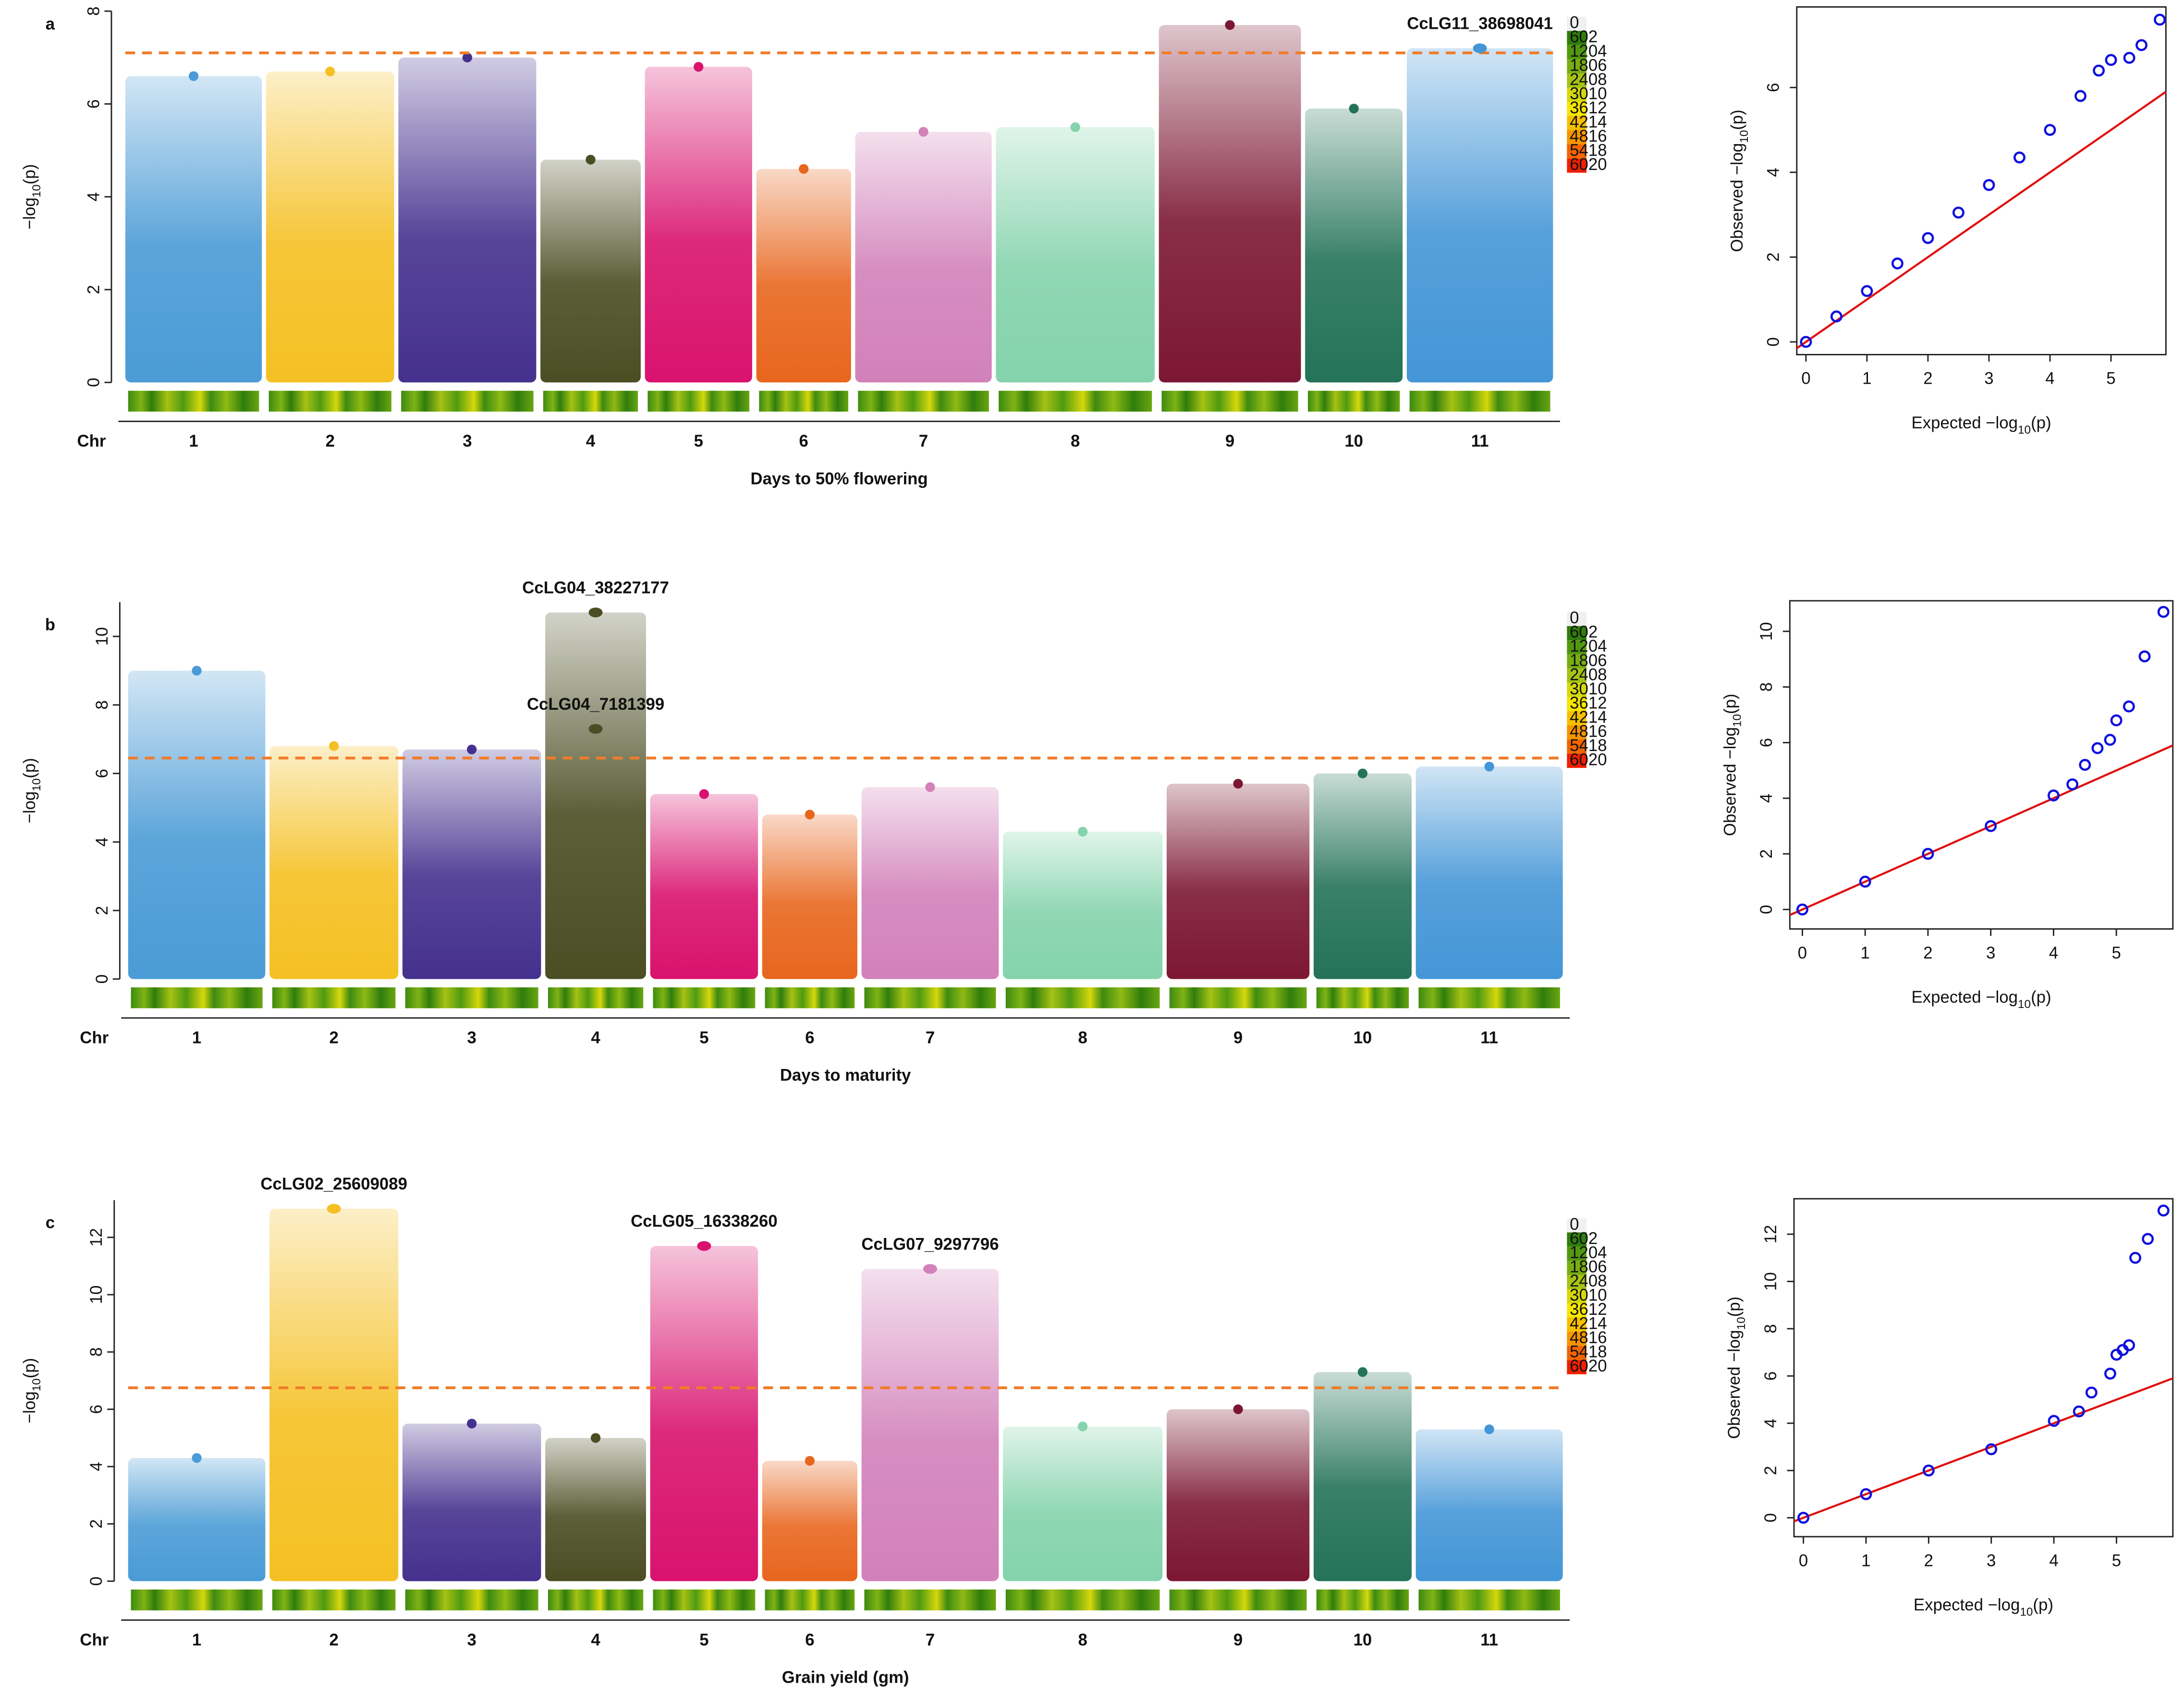 This screenshot has height=1699, width=2184. I want to click on y-axis-title: −log10(p), so click(32, 1390).